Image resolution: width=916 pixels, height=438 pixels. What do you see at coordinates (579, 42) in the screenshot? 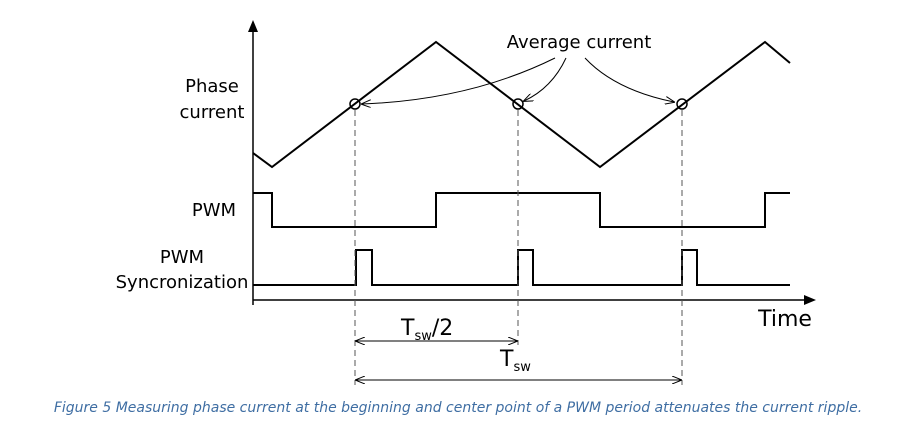
I see `average-current-label: Average current` at bounding box center [579, 42].